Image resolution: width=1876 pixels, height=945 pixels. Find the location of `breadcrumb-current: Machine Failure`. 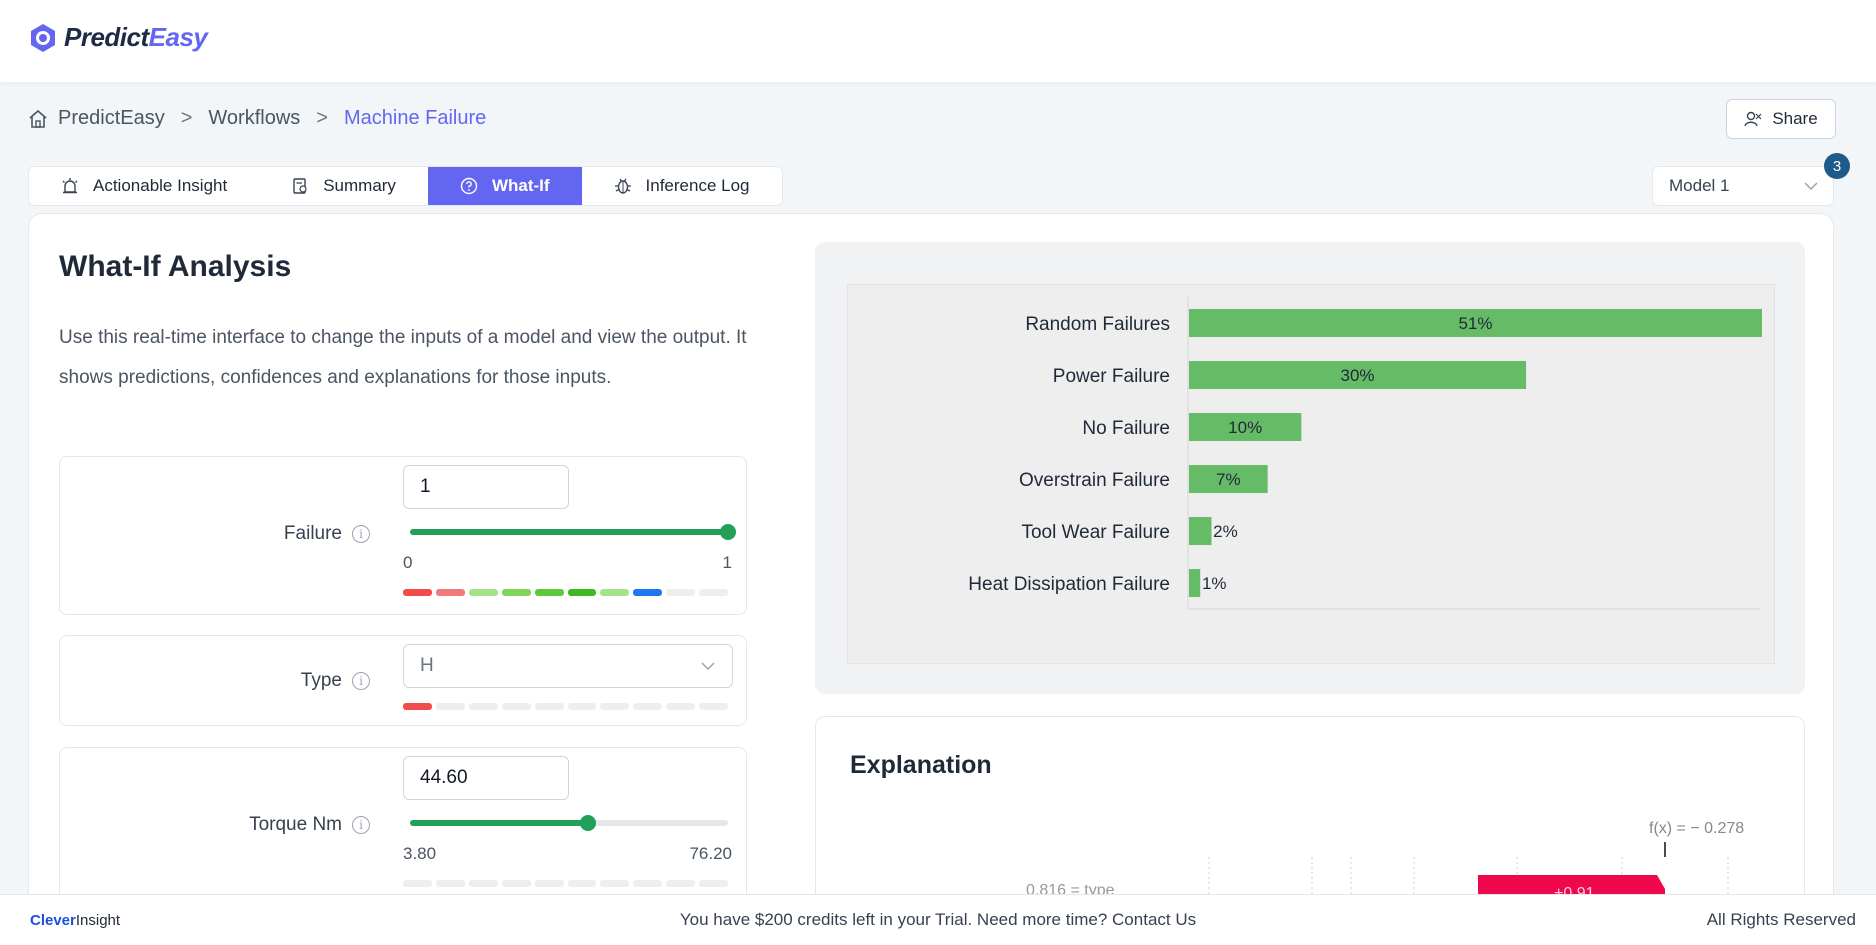

breadcrumb-current: Machine Failure is located at coordinates (415, 118).